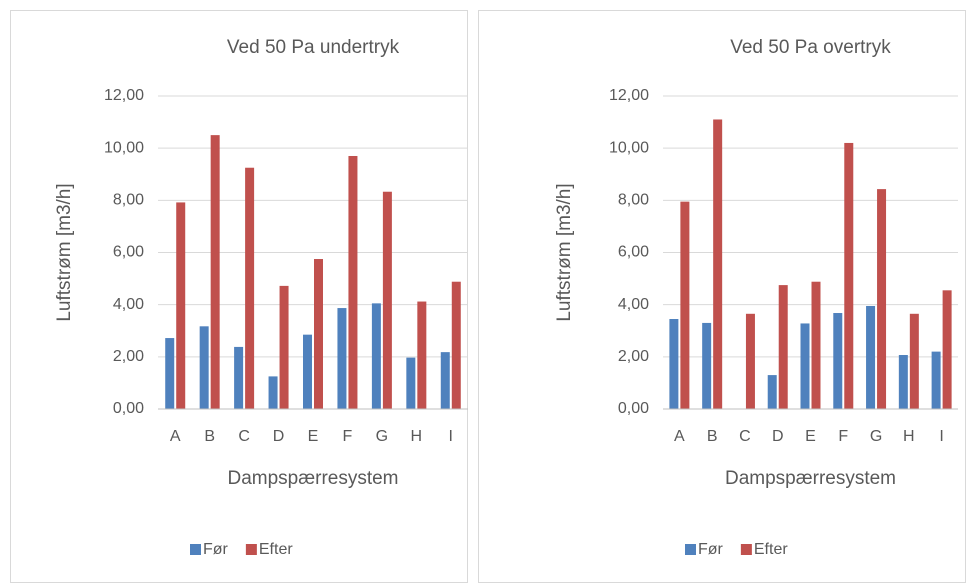 The width and height of the screenshot is (976, 583). I want to click on chart-title: Ved 50 Pa overtryk, so click(810, 47).